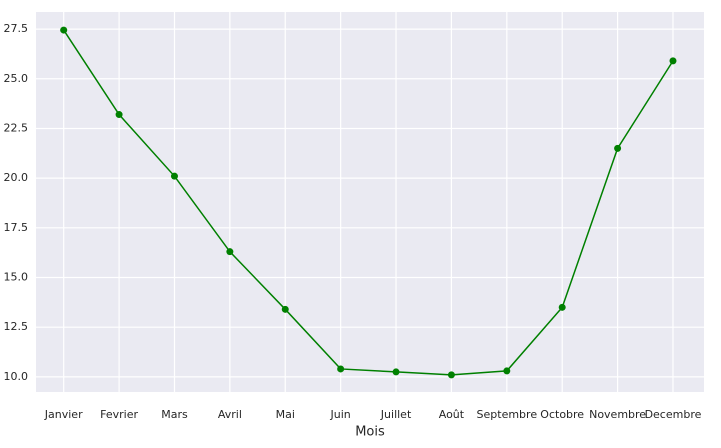  I want to click on y-tick-label: 10.0, so click(16, 376).